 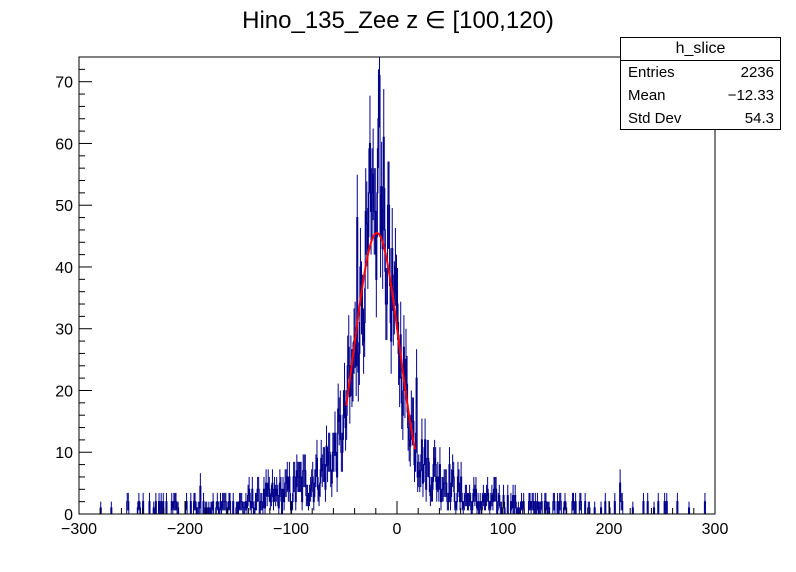 I want to click on x-tick-label: −100, so click(x=291, y=529).